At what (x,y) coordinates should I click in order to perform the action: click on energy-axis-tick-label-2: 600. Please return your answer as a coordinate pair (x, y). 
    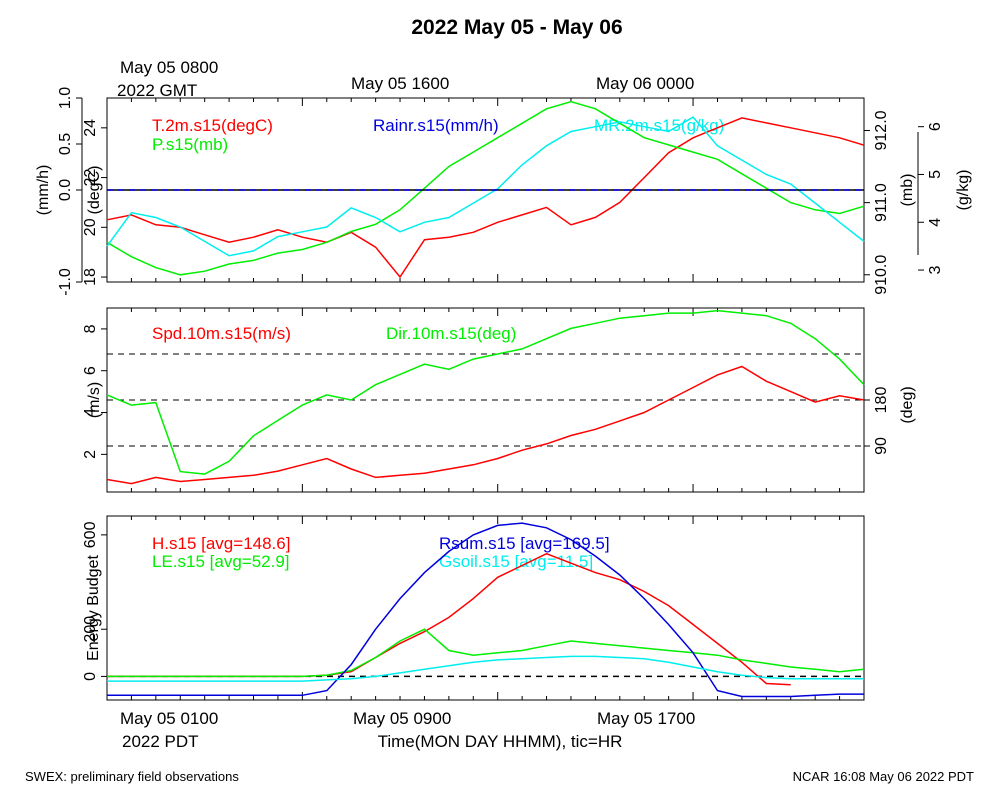
    Looking at the image, I should click on (90, 534).